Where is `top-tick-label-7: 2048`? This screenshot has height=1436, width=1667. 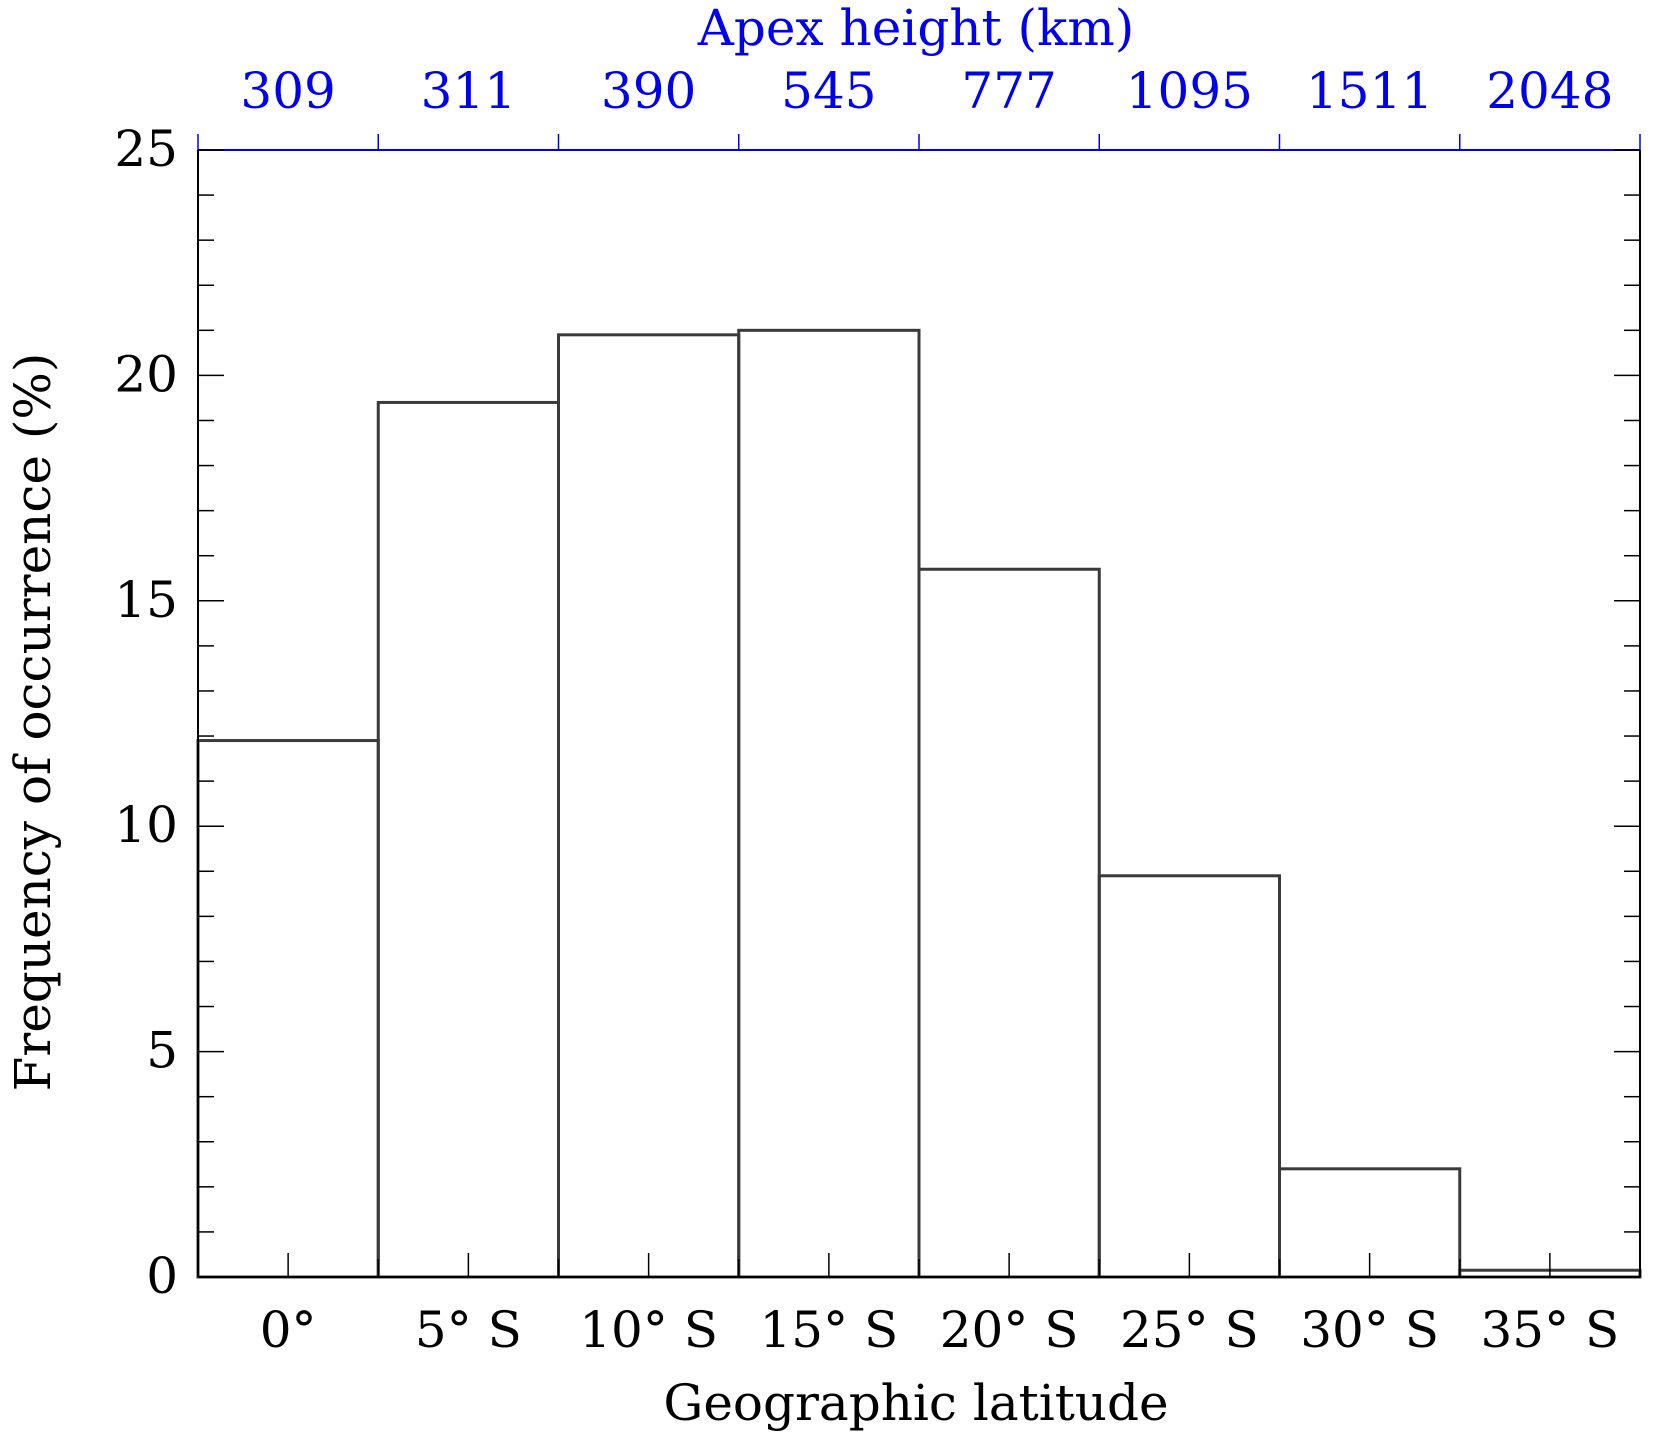 top-tick-label-7: 2048 is located at coordinates (1549, 91).